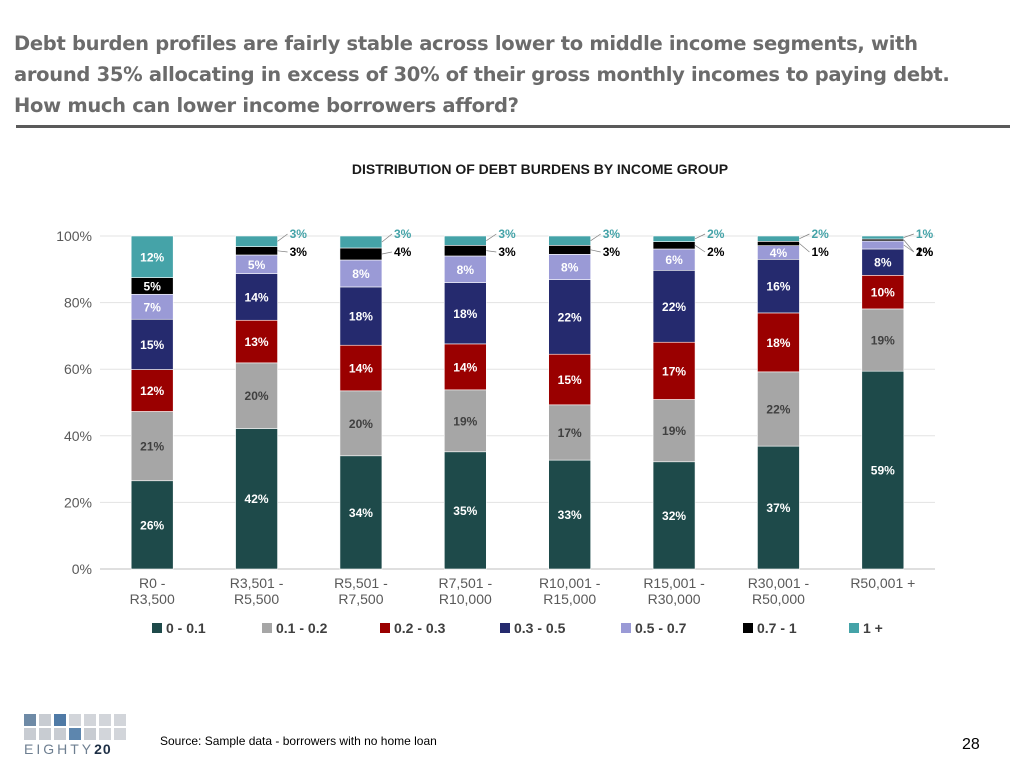  I want to click on data-label: 20%, so click(257, 396).